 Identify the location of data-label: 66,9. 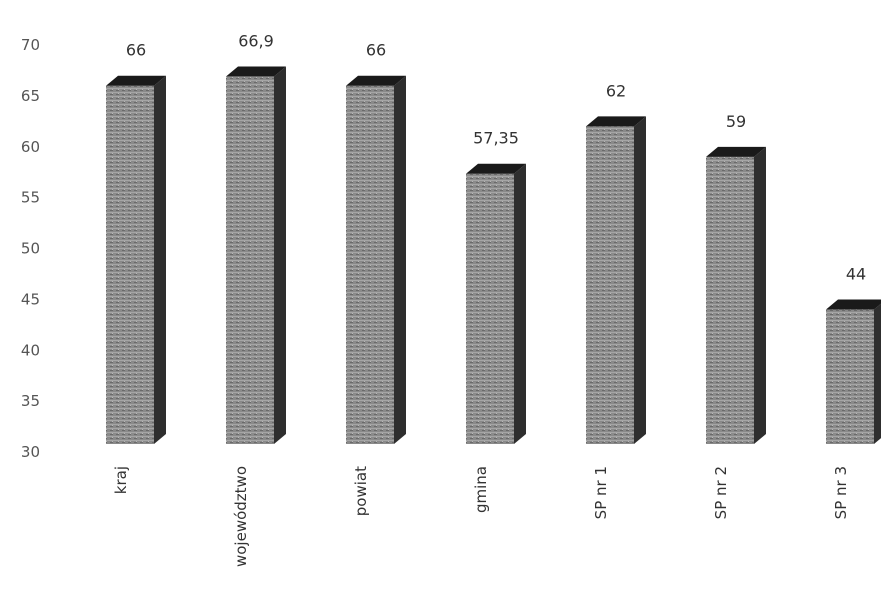
(256, 41).